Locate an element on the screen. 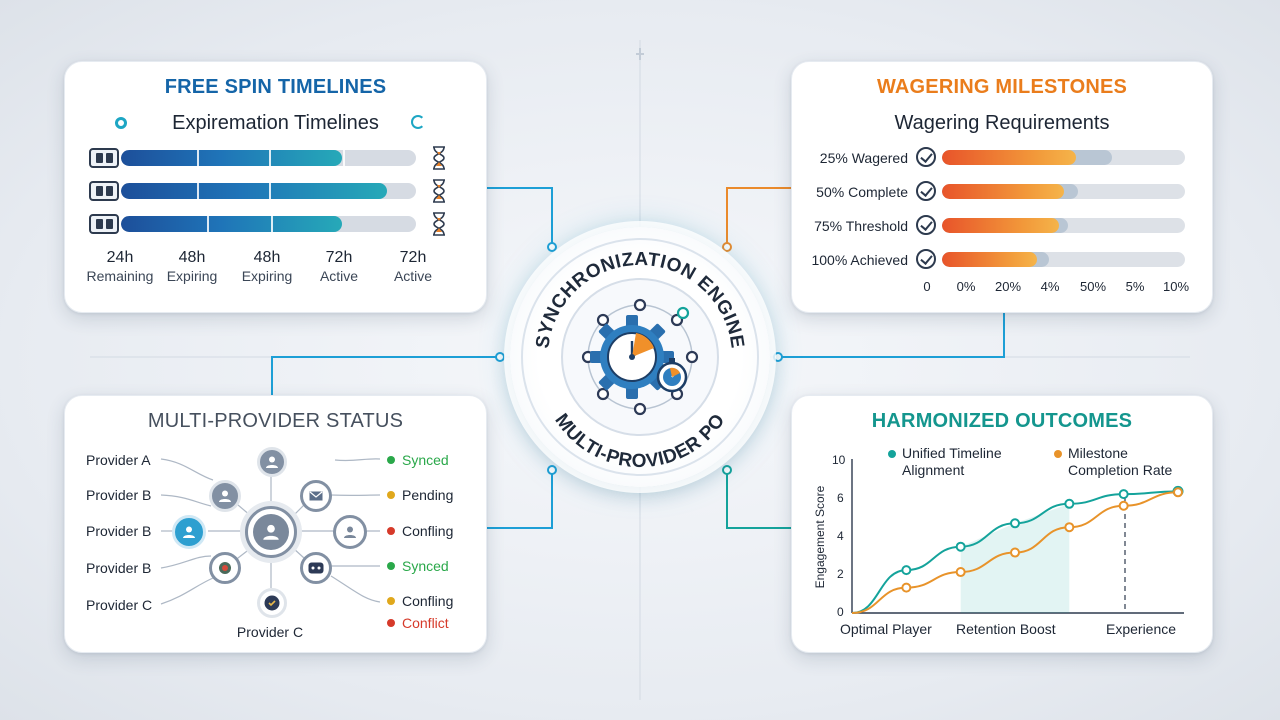 This screenshot has width=1280, height=720. sync-engine-hub: SYNCHRONIZATION ENGINE MULTI-PROVIDER PO is located at coordinates (640, 357).